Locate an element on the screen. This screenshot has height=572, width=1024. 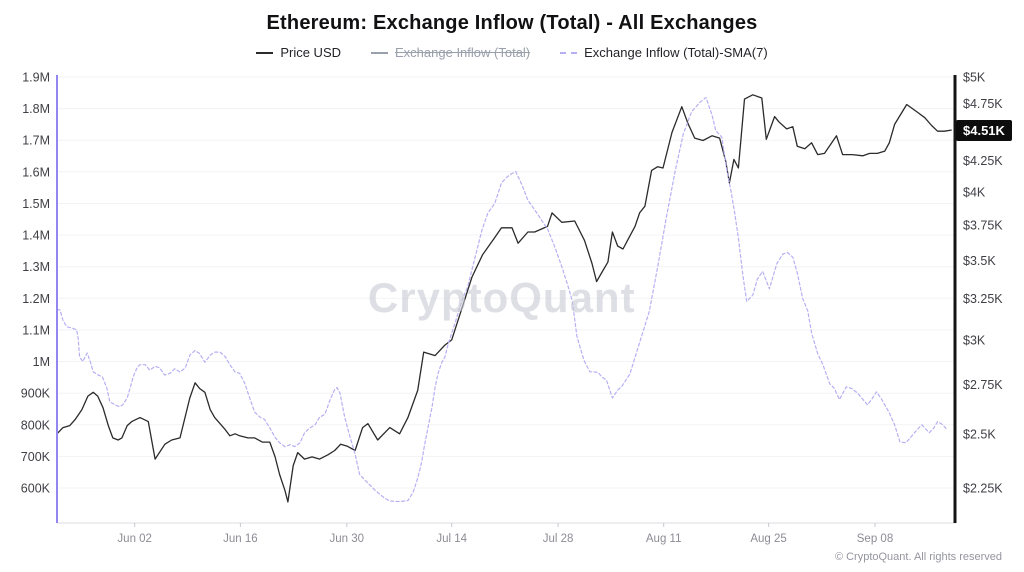
svg-text: $4.75K is located at coordinates (983, 104).